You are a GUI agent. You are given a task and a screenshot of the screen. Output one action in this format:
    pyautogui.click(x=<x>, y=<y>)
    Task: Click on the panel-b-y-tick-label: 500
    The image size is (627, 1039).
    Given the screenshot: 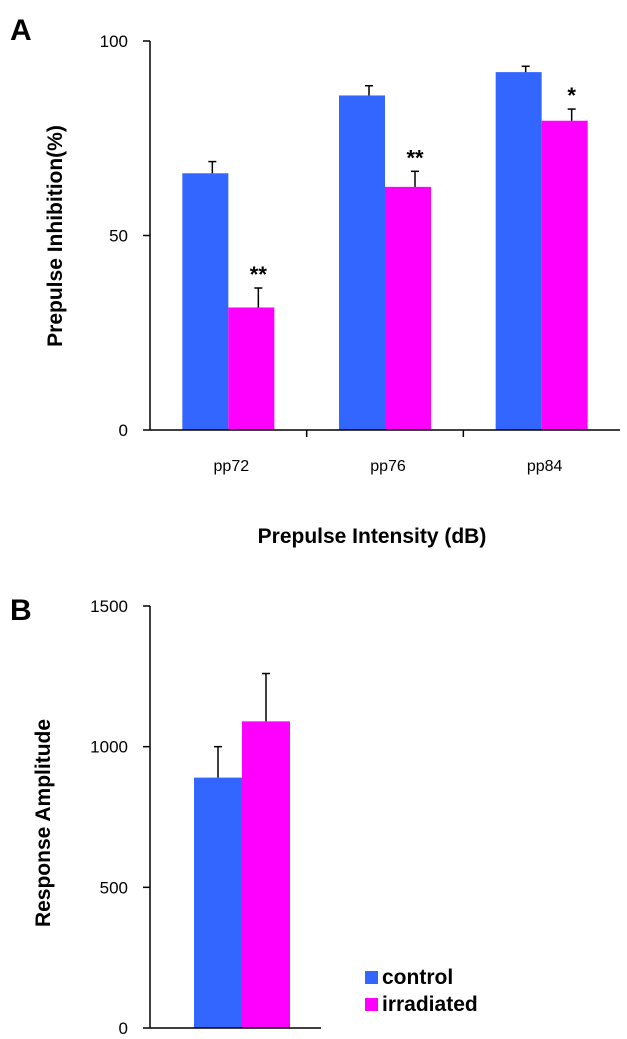 What is the action you would take?
    pyautogui.click(x=114, y=887)
    